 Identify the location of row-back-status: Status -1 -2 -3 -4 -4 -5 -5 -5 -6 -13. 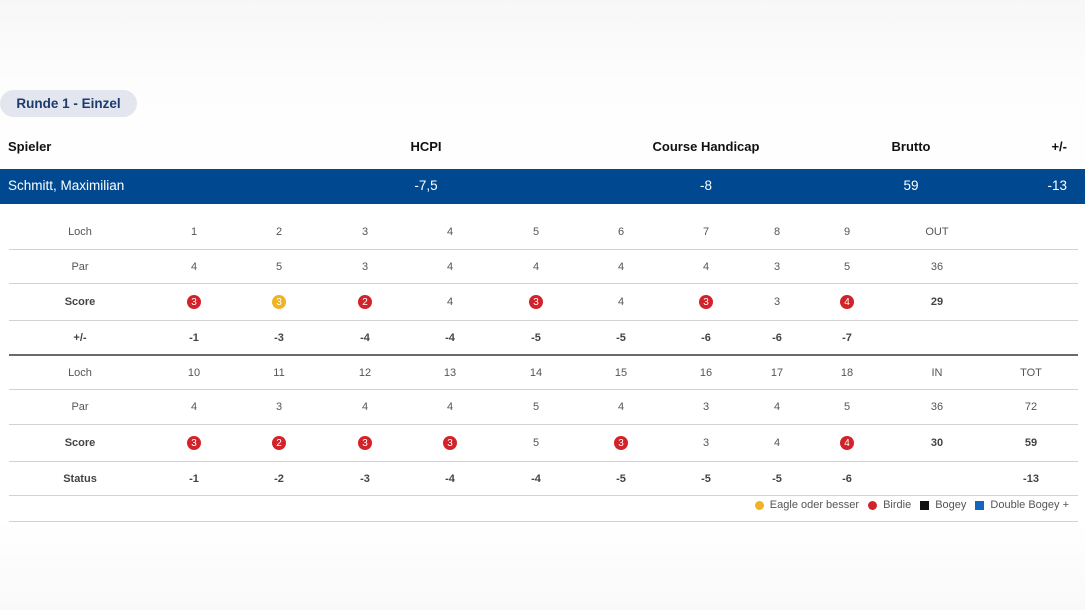
(543, 479).